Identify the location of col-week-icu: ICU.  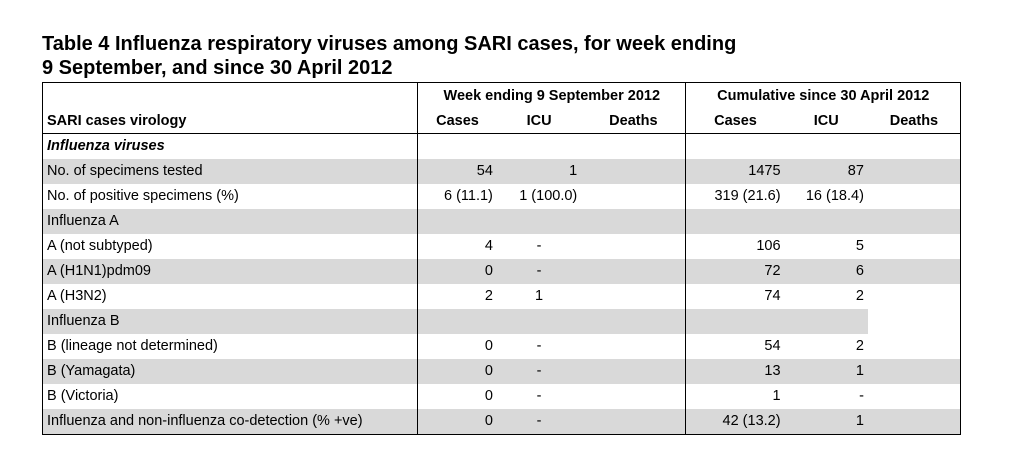
(539, 121).